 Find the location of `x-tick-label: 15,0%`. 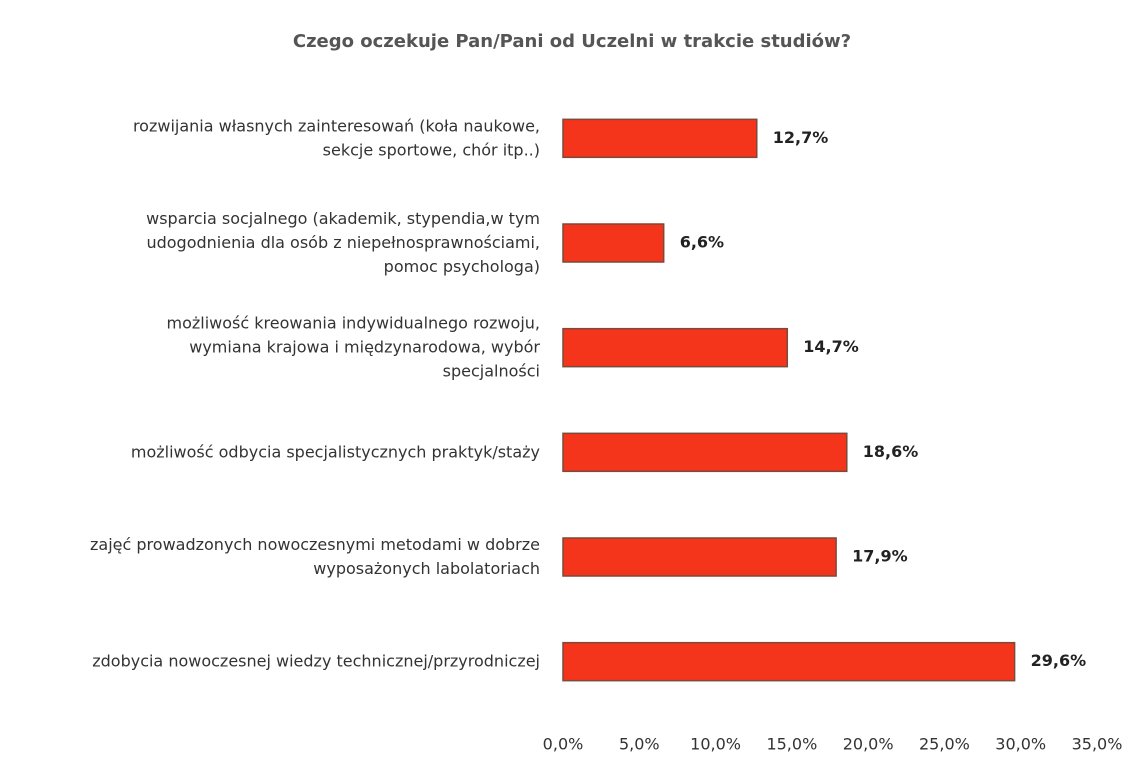

x-tick-label: 15,0% is located at coordinates (791, 744).